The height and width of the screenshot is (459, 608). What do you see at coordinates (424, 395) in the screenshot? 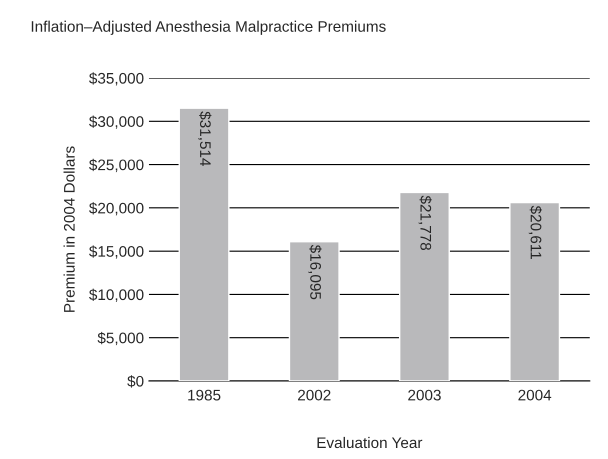
I see `x-tick-label: 2003` at bounding box center [424, 395].